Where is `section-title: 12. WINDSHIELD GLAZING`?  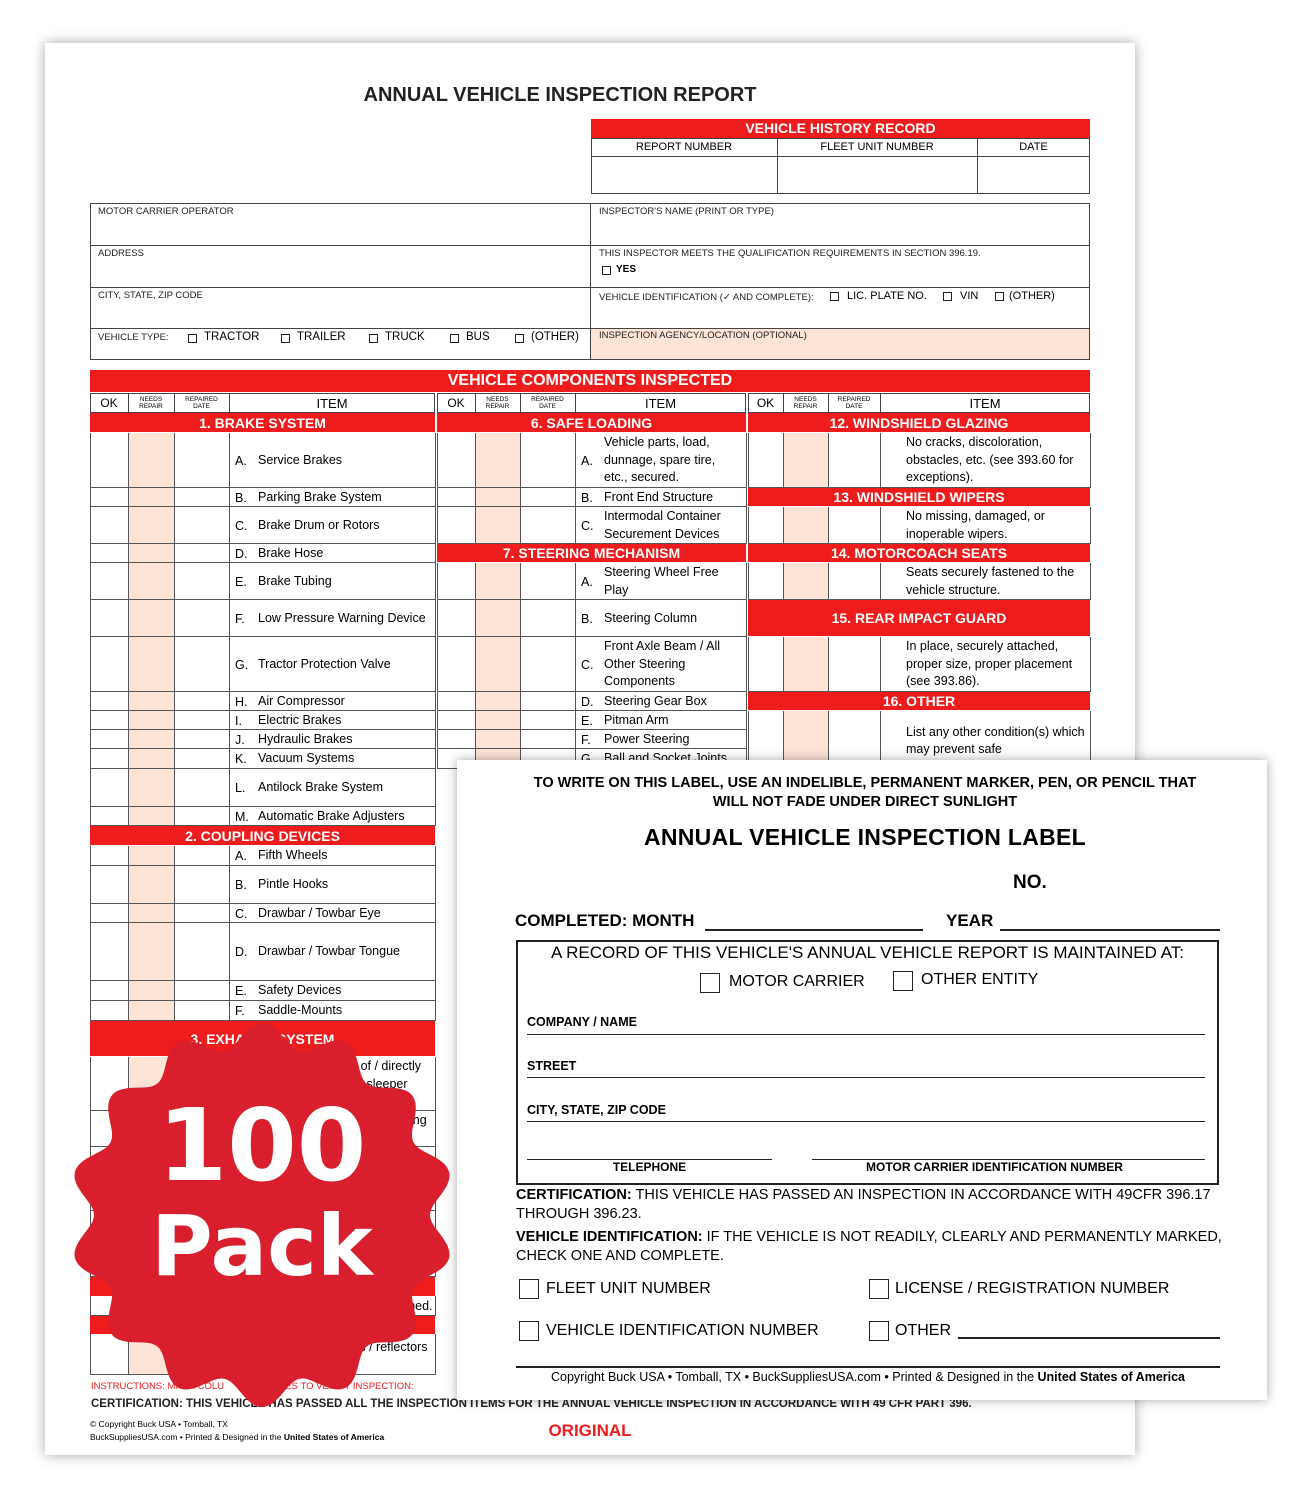
section-title: 12. WINDSHIELD GLAZING is located at coordinates (919, 423).